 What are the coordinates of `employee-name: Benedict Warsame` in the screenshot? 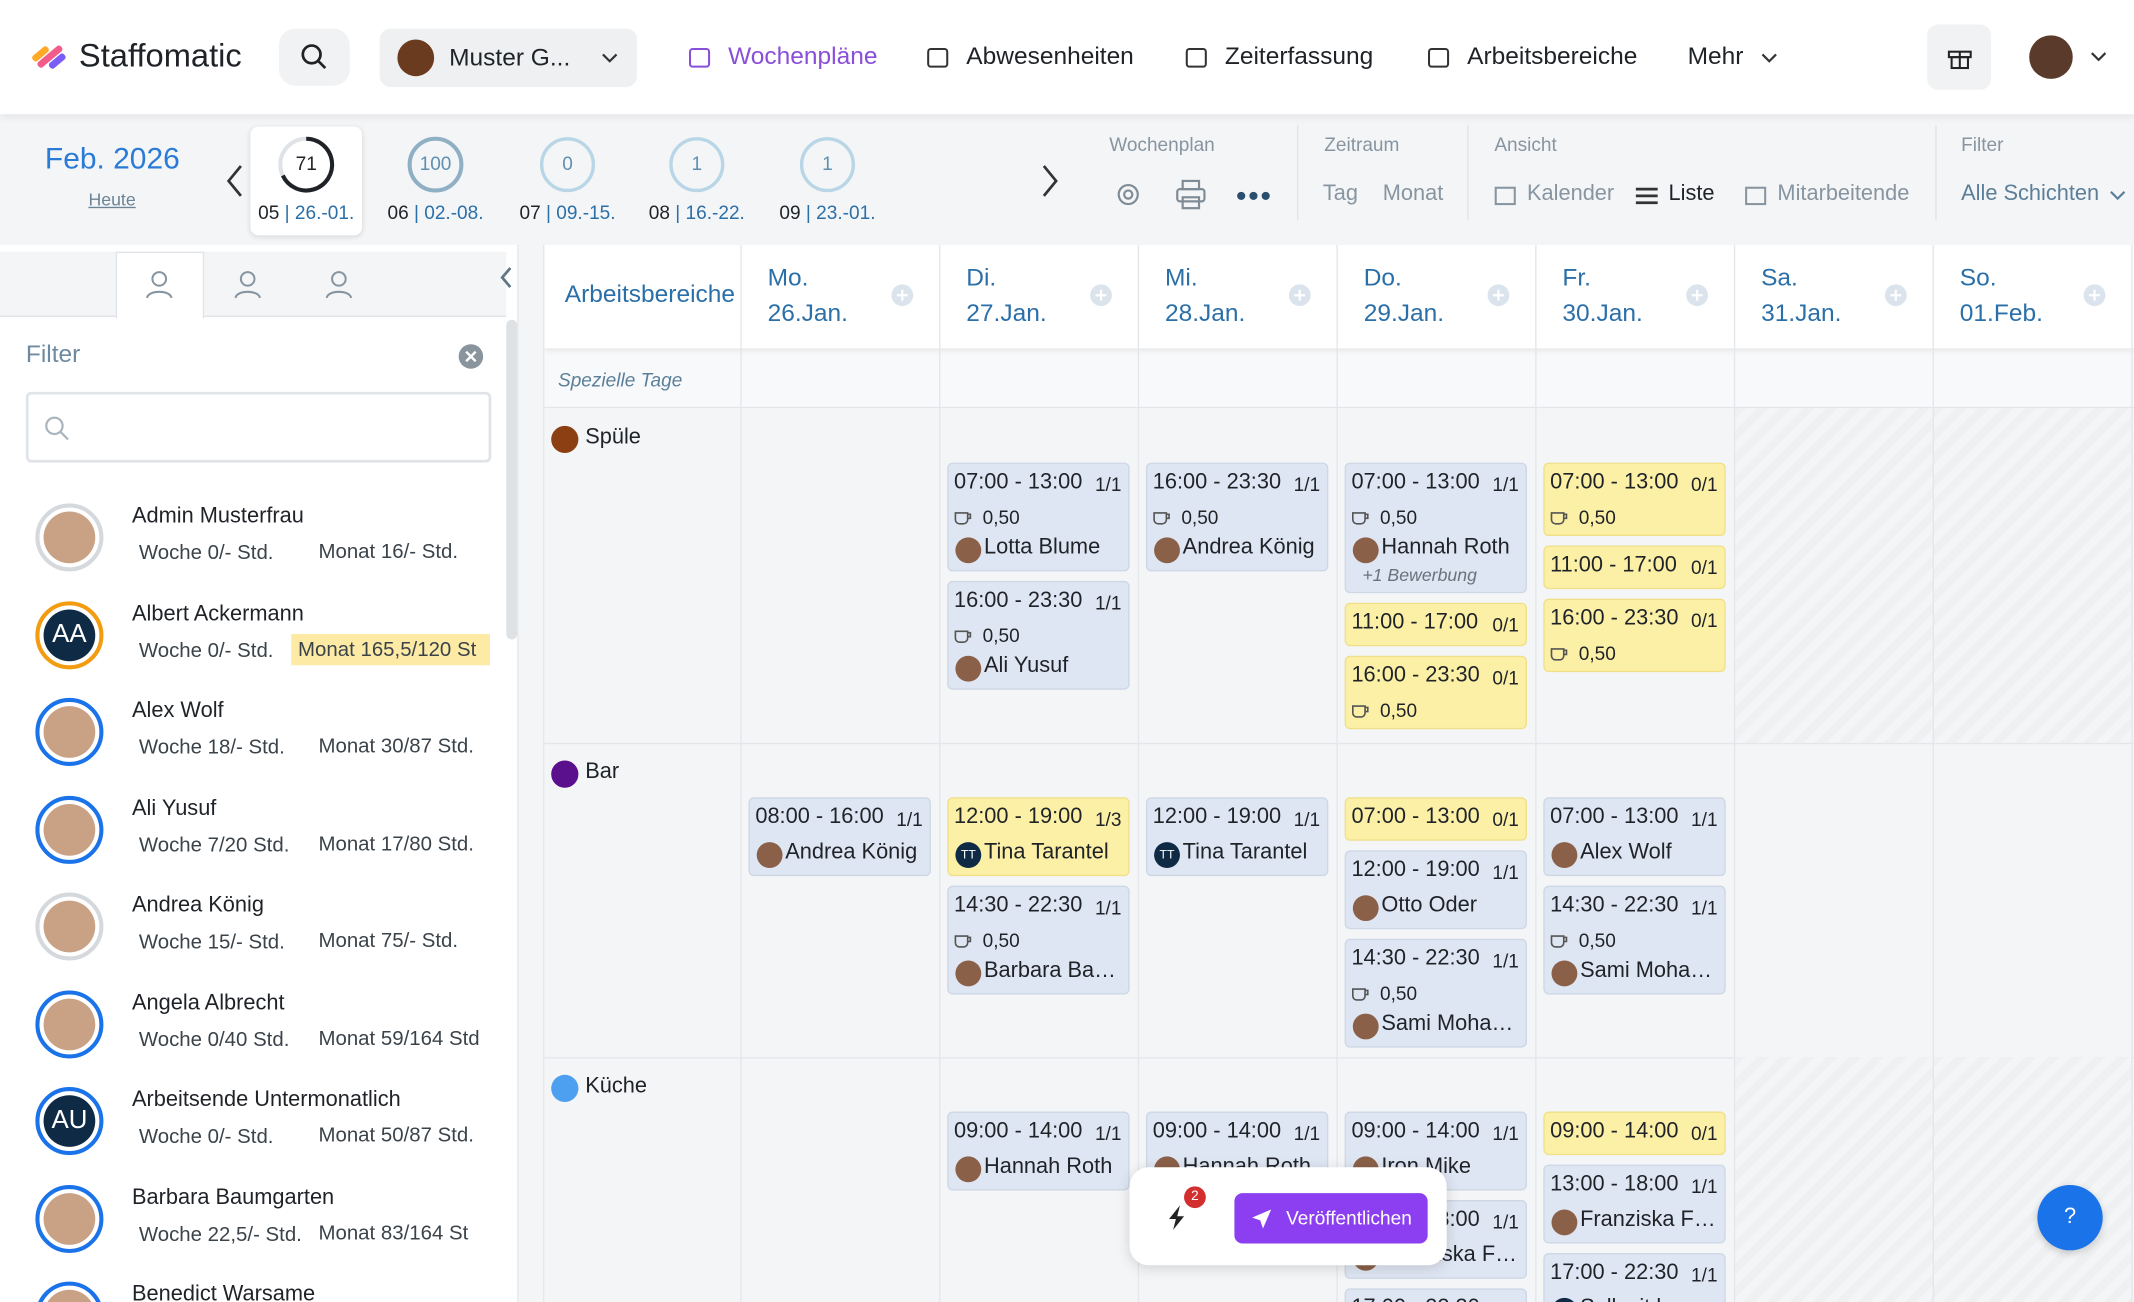 It's located at (224, 1292).